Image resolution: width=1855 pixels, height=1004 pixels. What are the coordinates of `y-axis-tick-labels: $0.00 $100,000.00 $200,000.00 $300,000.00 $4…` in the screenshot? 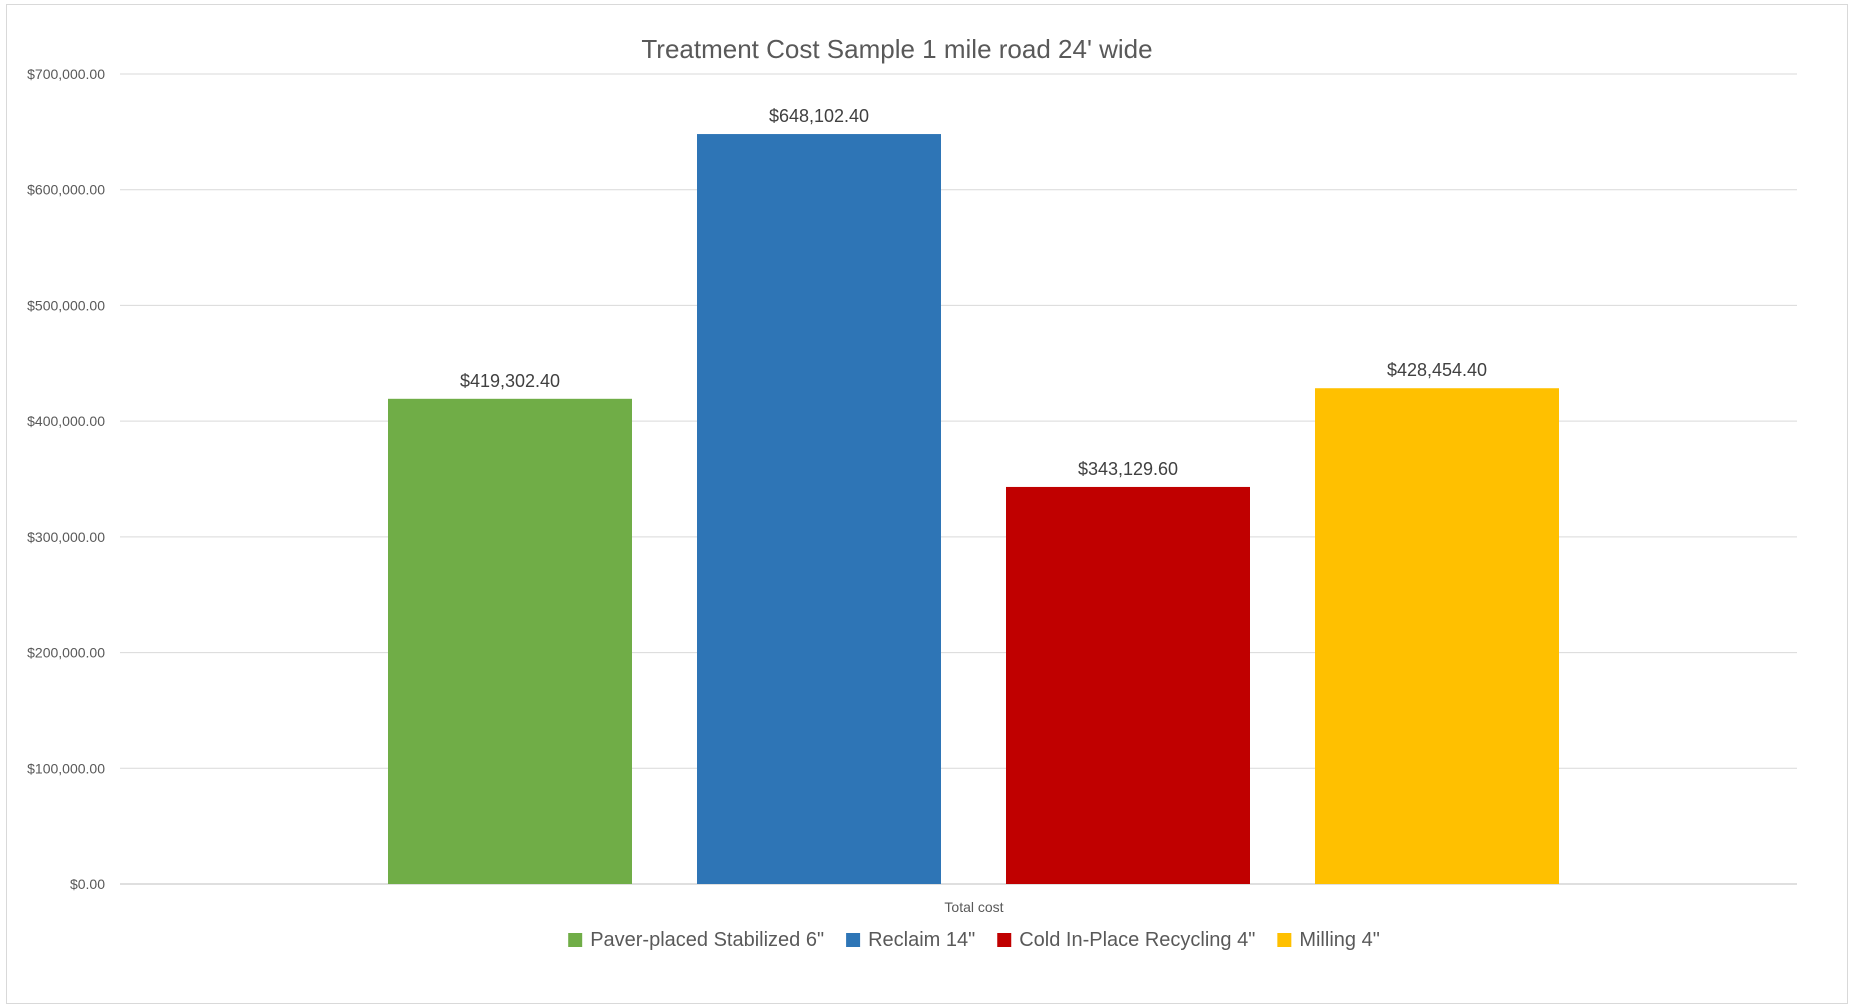 It's located at (66, 479).